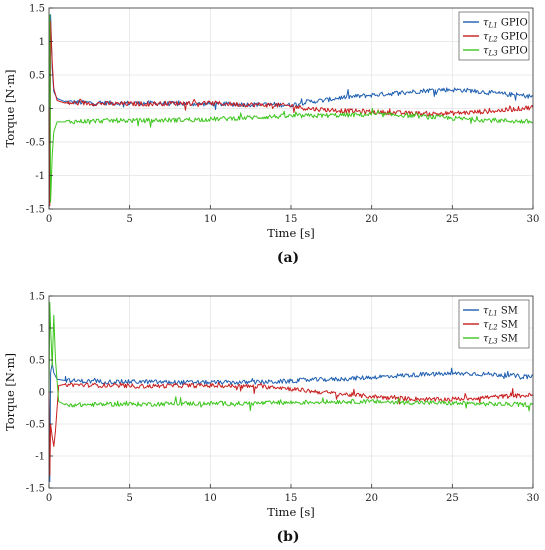  What do you see at coordinates (505, 52) in the screenshot?
I see `legend-entry: τL3 GPIO` at bounding box center [505, 52].